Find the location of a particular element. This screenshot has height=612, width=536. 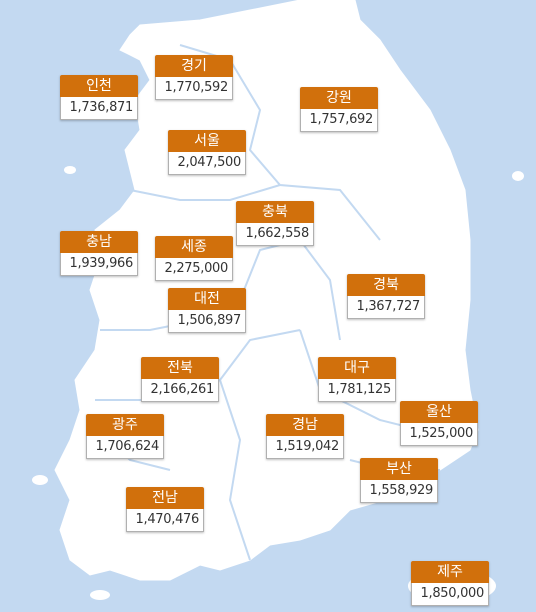

region-value: 1,939,966 is located at coordinates (99, 264).